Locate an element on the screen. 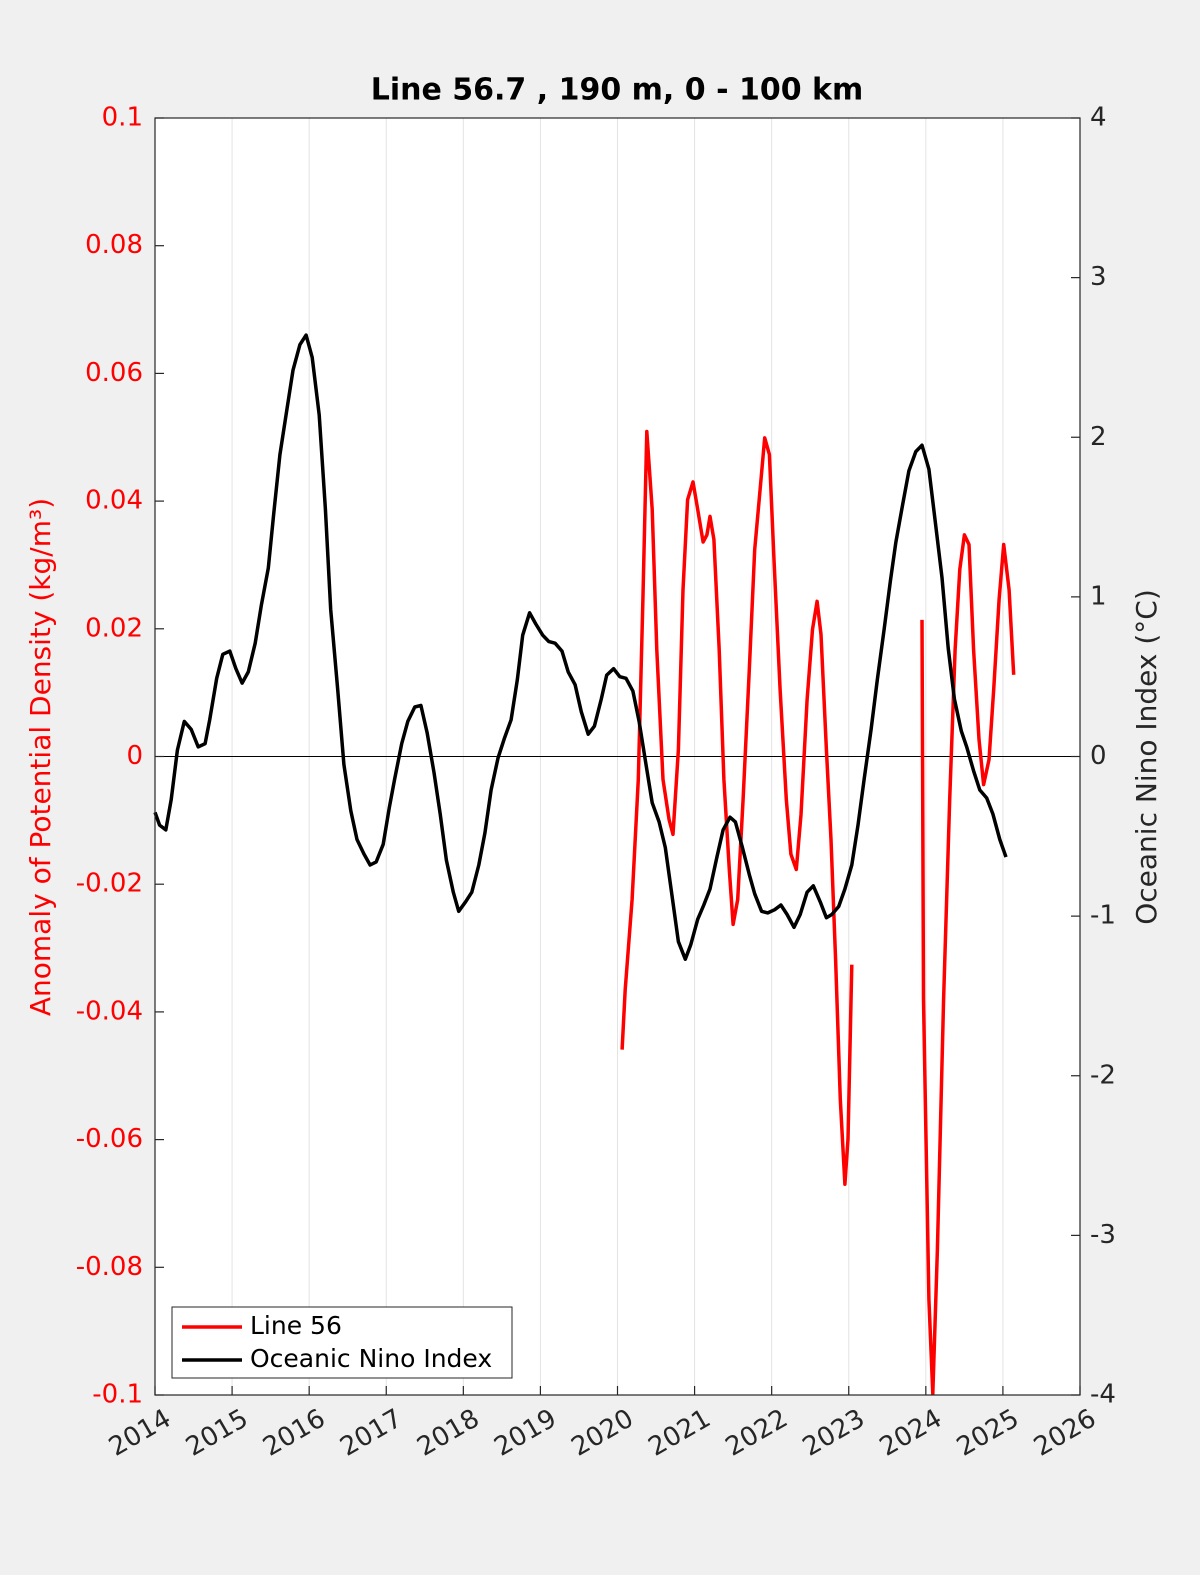 This screenshot has height=1575, width=1200. y2-axis-label: Oceanic Nino Index (°C) is located at coordinates (1146, 757).